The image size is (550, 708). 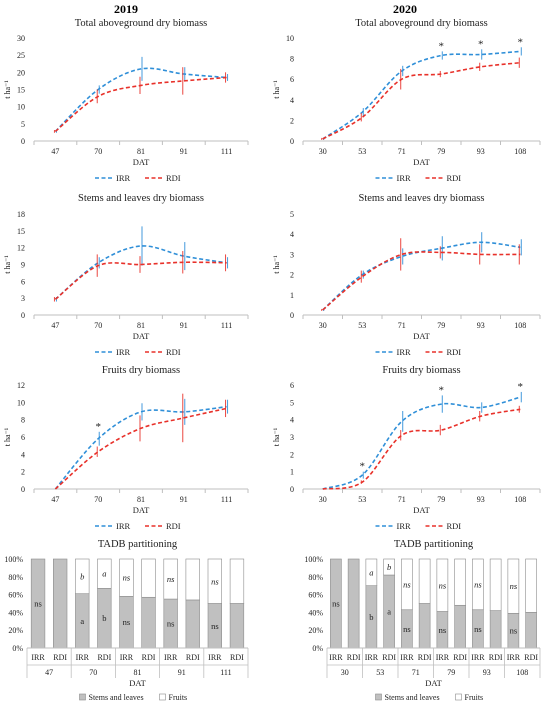 What do you see at coordinates (21, 107) in the screenshot?
I see `y-tick-label: 10` at bounding box center [21, 107].